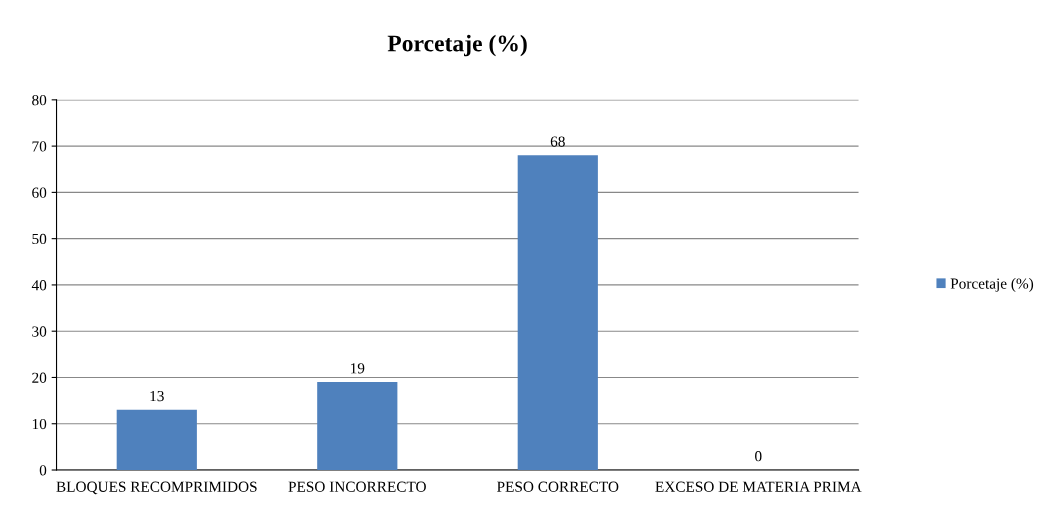 This screenshot has height=512, width=1047. I want to click on y-tick-label: 80, so click(39, 100).